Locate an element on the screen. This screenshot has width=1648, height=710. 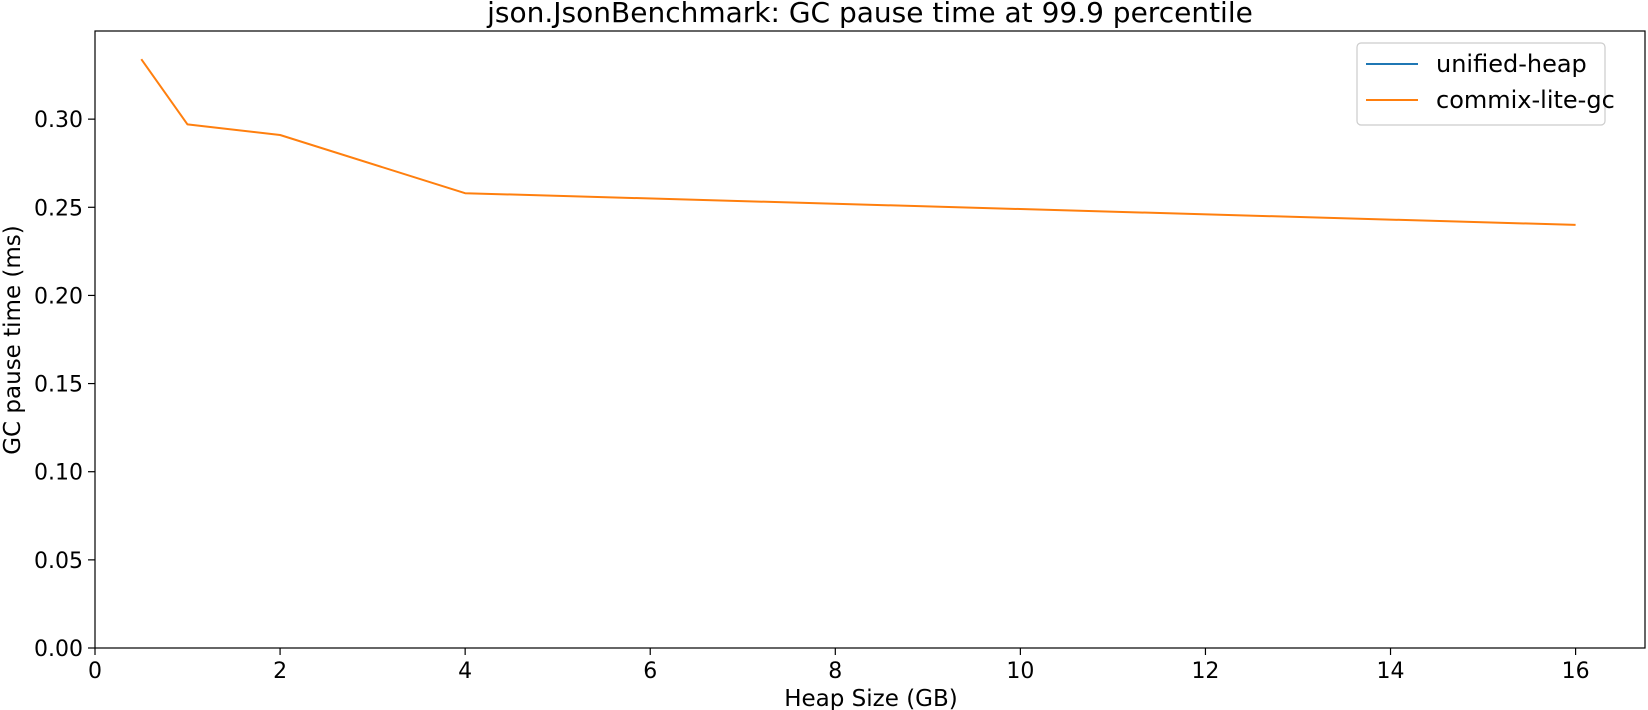
x-tick-label: 4 is located at coordinates (465, 671).